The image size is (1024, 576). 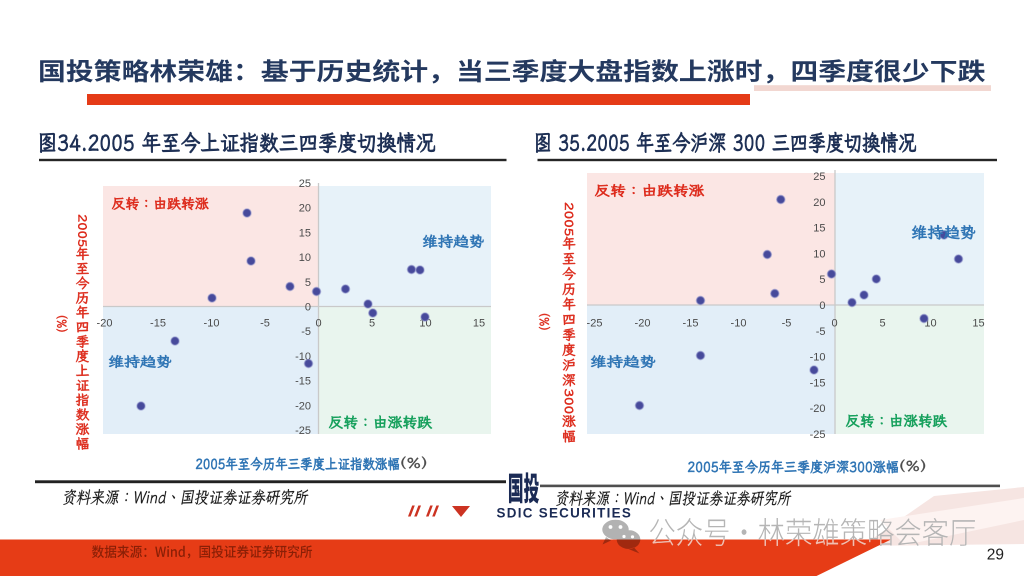 I want to click on svg-text: 29, so click(x=995, y=555).